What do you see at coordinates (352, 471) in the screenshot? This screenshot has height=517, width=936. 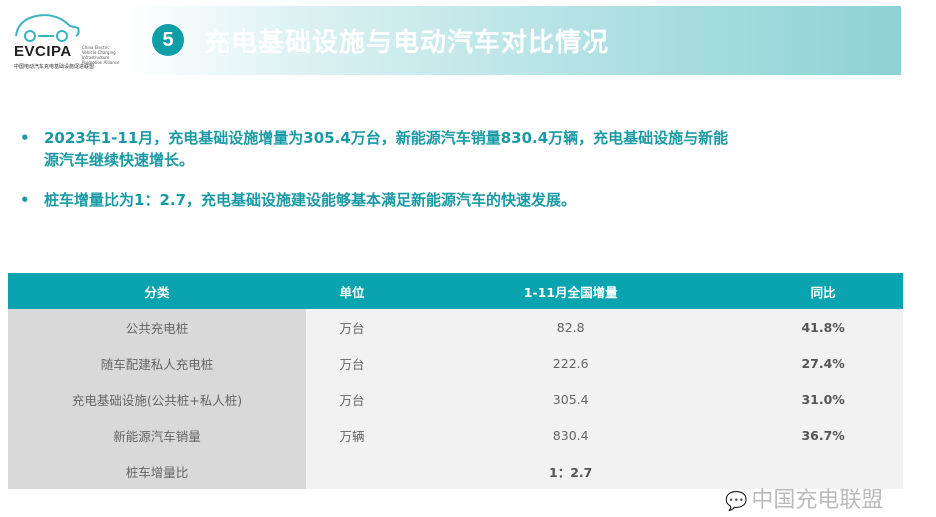 I see `cell-unit` at bounding box center [352, 471].